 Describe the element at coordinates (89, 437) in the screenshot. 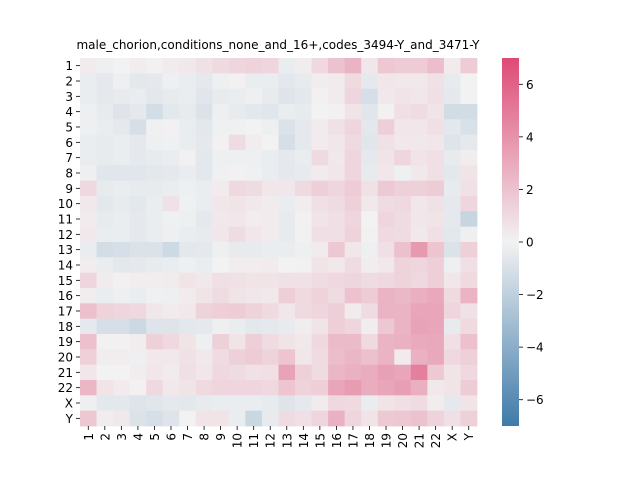

I see `x-tick-label: 1` at that location.